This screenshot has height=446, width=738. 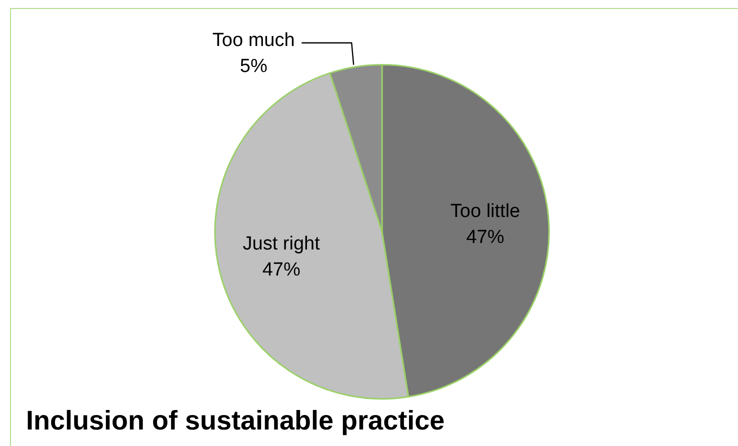 I want to click on text: Inclusion of sustainable practice, so click(x=235, y=420).